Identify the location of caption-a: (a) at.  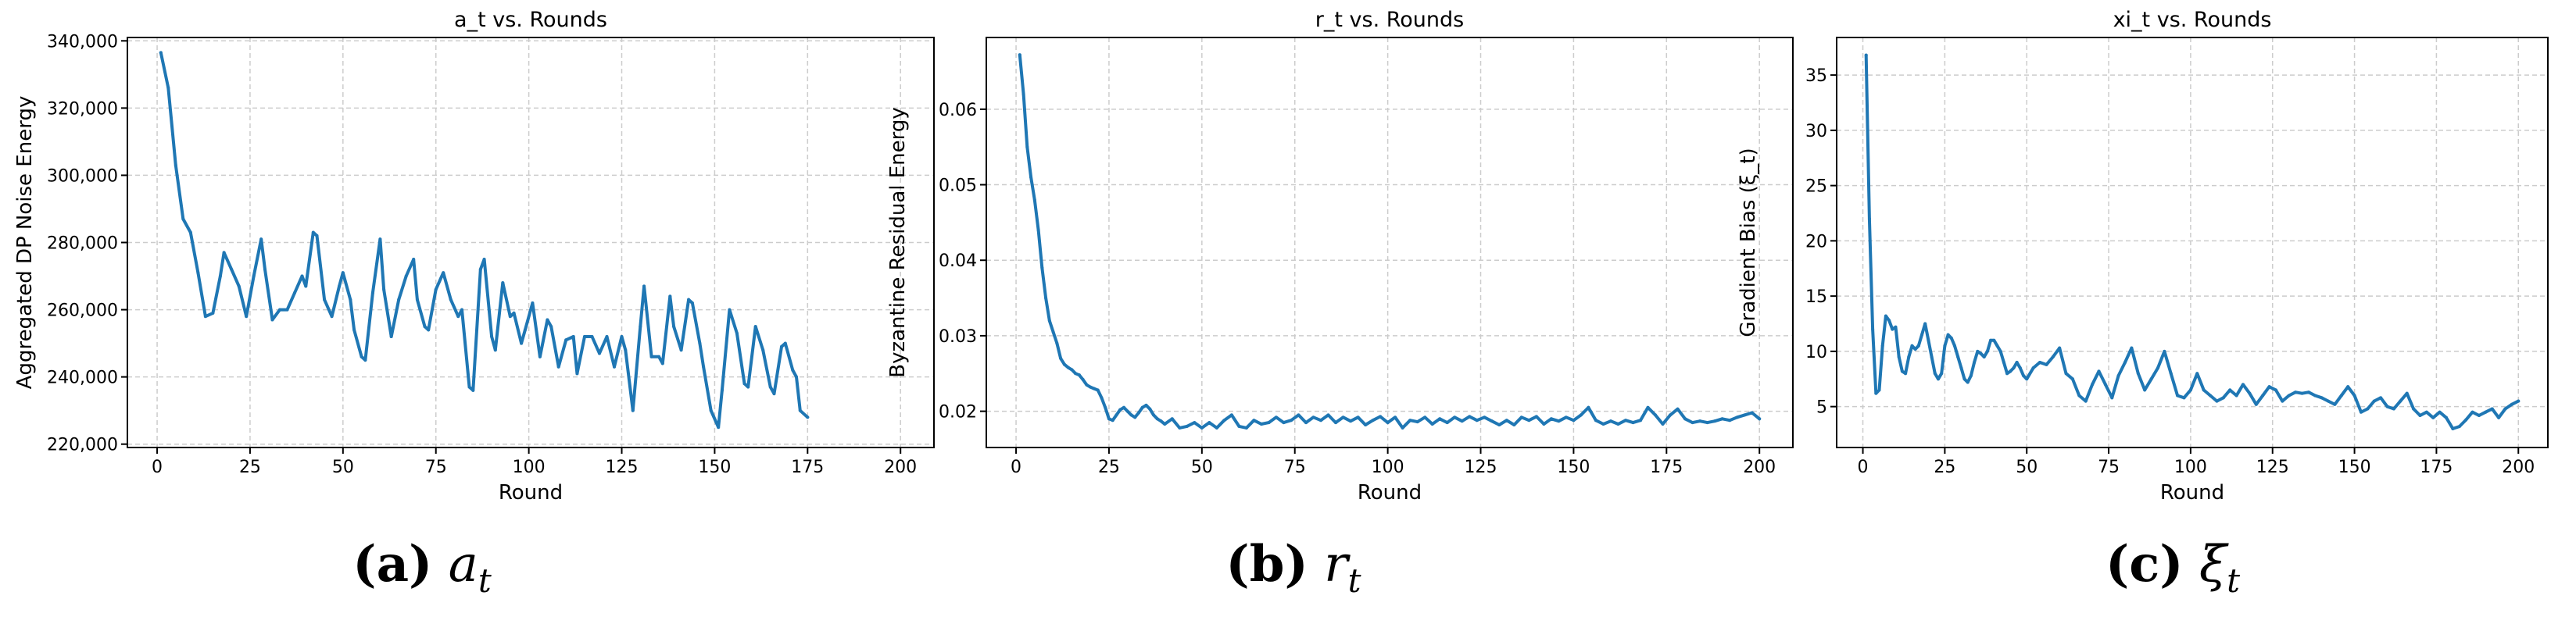
(422, 567).